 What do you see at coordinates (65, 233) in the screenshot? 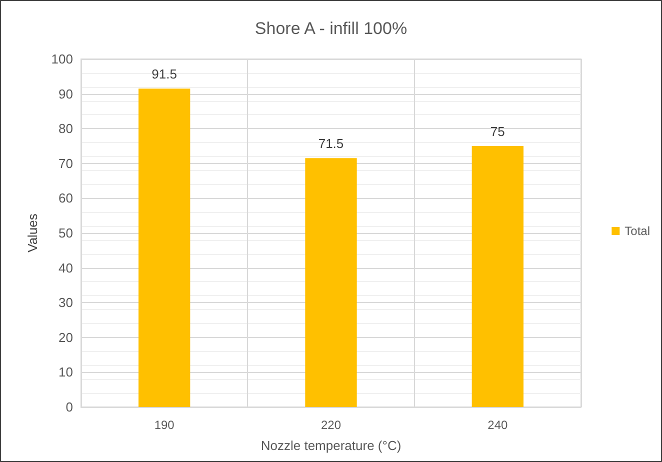
I see `y-tick-label: 50` at bounding box center [65, 233].